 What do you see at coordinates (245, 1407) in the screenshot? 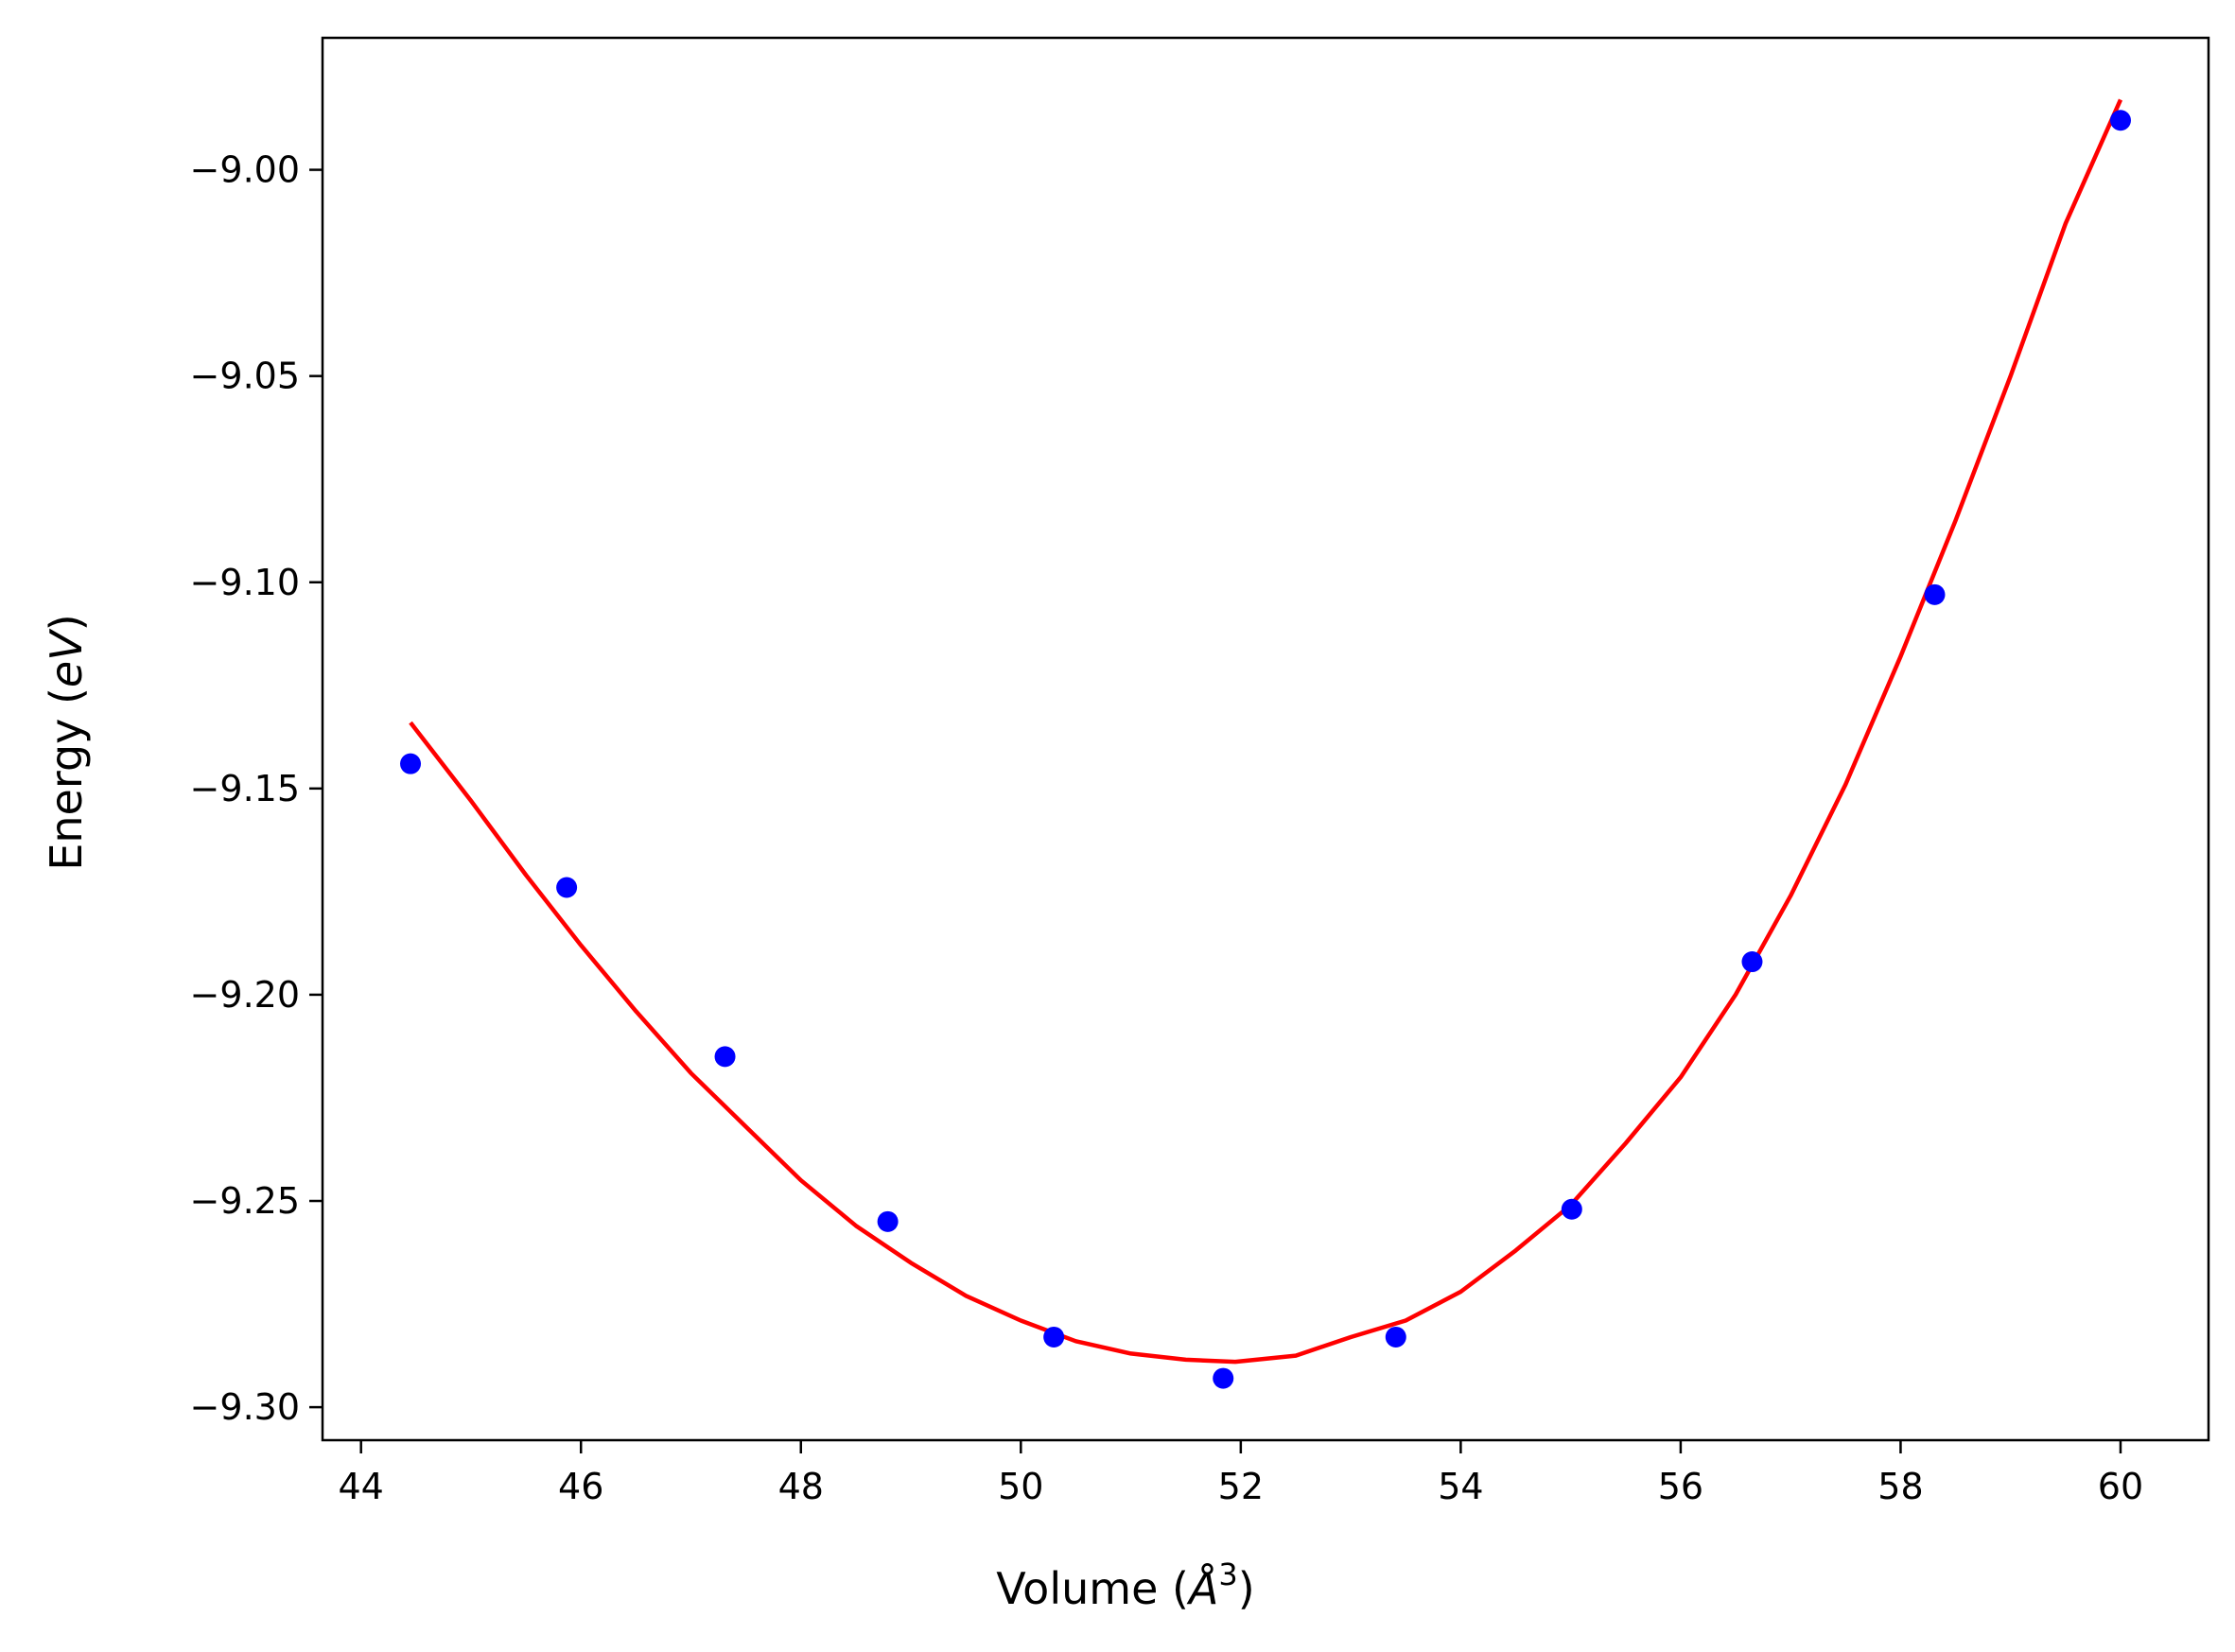
I see `y-tick-label: −9.30` at bounding box center [245, 1407].